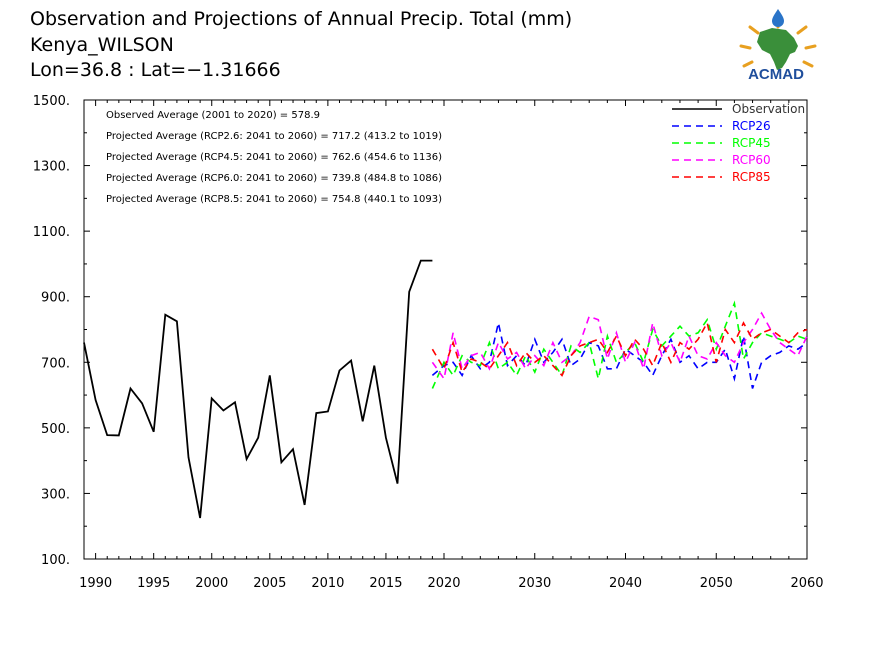 This screenshot has width=879, height=659. Describe the element at coordinates (716, 583) in the screenshot. I see `x-tick-label: 2050` at that location.